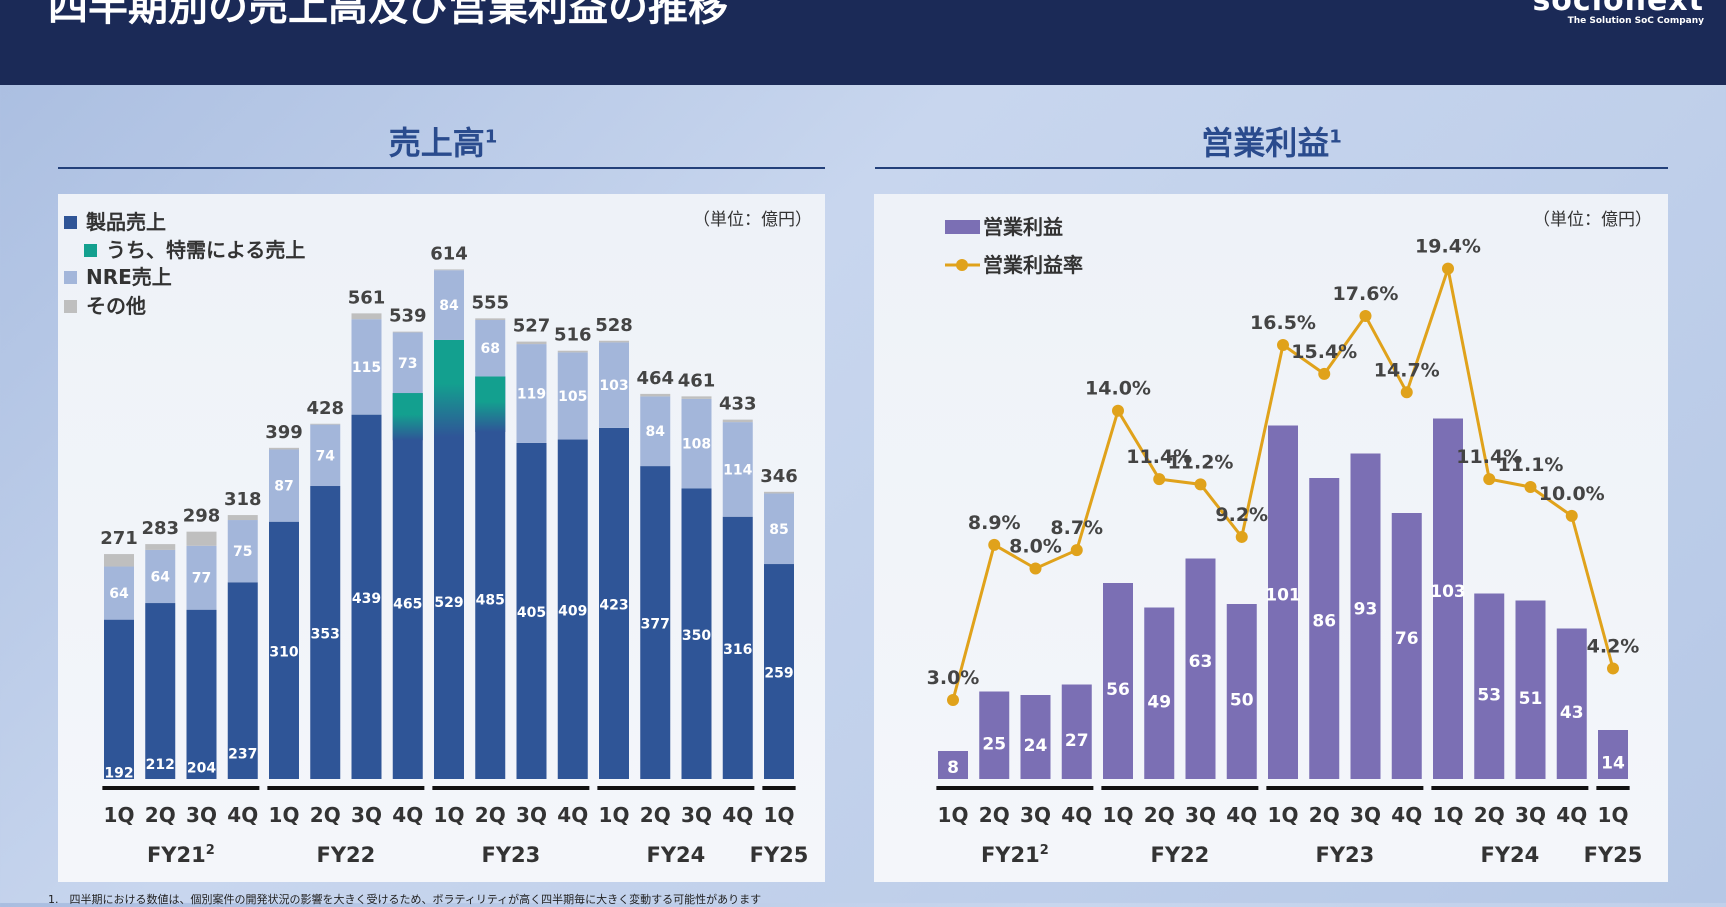 The height and width of the screenshot is (907, 1726). I want to click on op-bar-label: 50, so click(1242, 701).